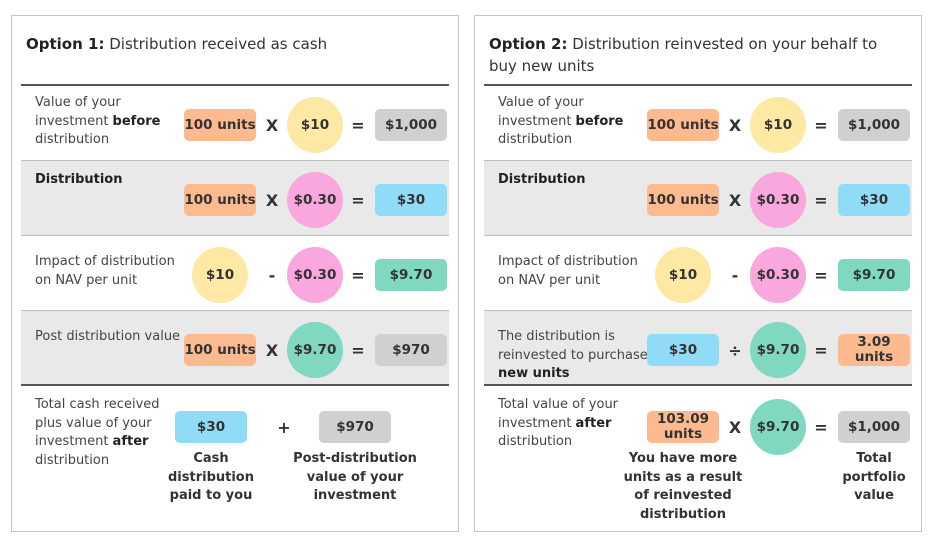 Image resolution: width=936 pixels, height=548 pixels. What do you see at coordinates (284, 427) in the screenshot?
I see `operator: +` at bounding box center [284, 427].